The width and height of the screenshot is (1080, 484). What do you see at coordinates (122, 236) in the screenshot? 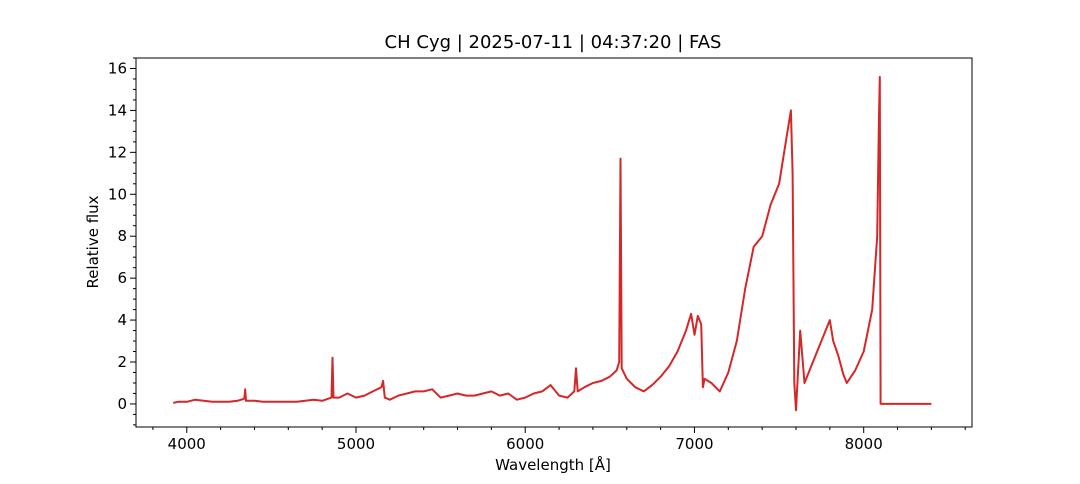
I see `y-tick-label-8: 8` at bounding box center [122, 236].